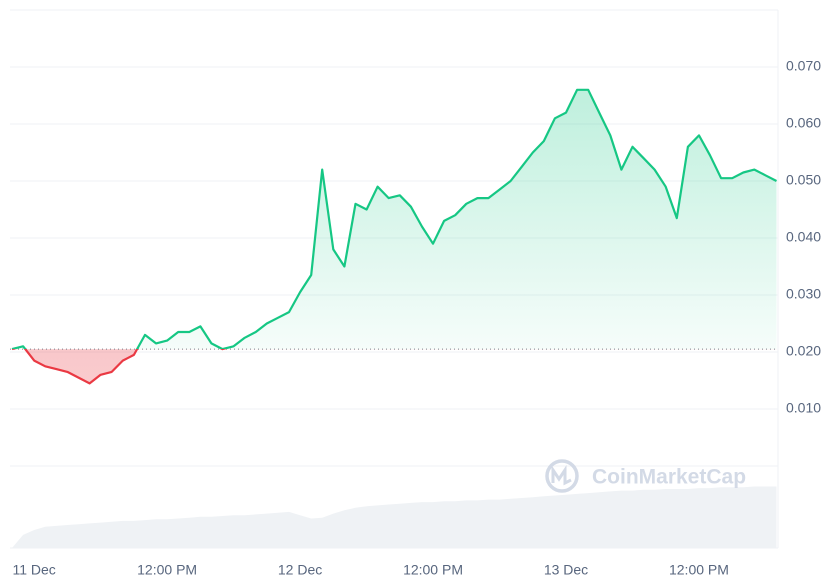  Describe the element at coordinates (300, 570) in the screenshot. I see `x-tick-label: 12 Dec` at that location.